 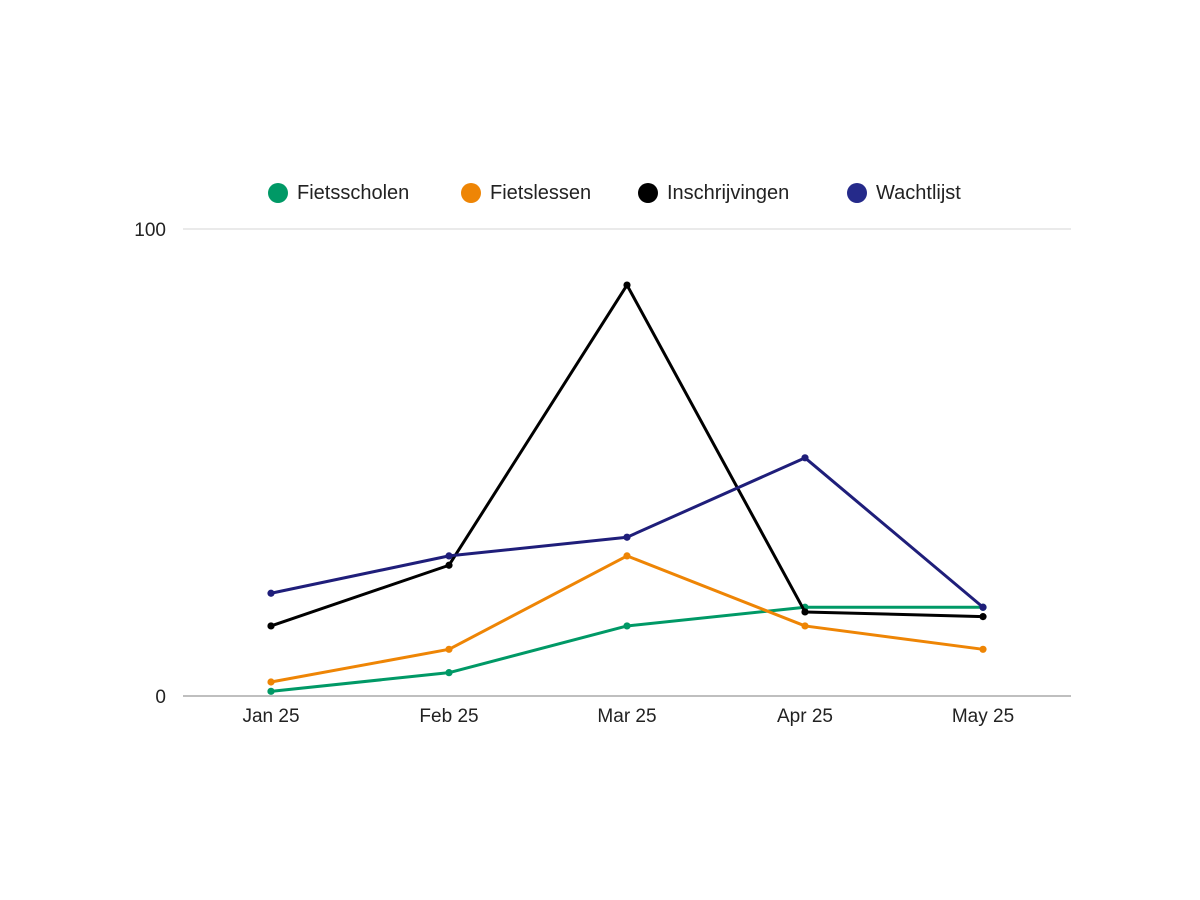 I want to click on legend-item: Inschrijvingen, so click(x=713, y=193).